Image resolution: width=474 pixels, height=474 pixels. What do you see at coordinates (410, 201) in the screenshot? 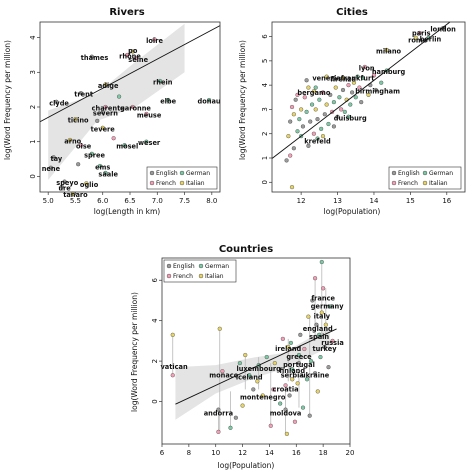
I see `cities-xtick-label: 15` at bounding box center [410, 201].